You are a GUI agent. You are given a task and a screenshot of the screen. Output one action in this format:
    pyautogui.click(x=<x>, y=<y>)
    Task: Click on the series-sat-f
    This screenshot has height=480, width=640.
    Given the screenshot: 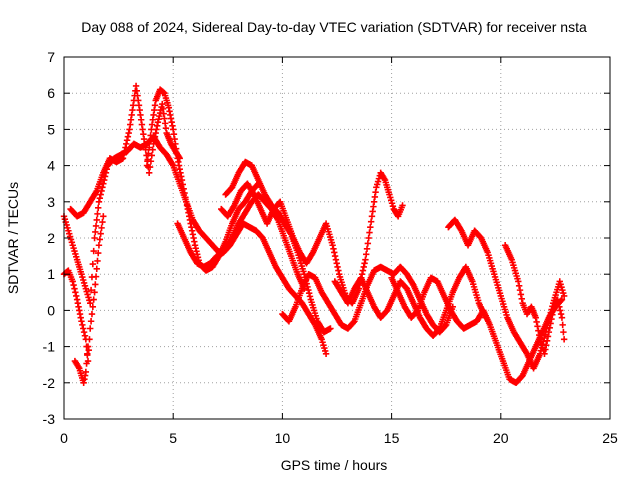 What is the action you would take?
    pyautogui.click(x=252, y=289)
    